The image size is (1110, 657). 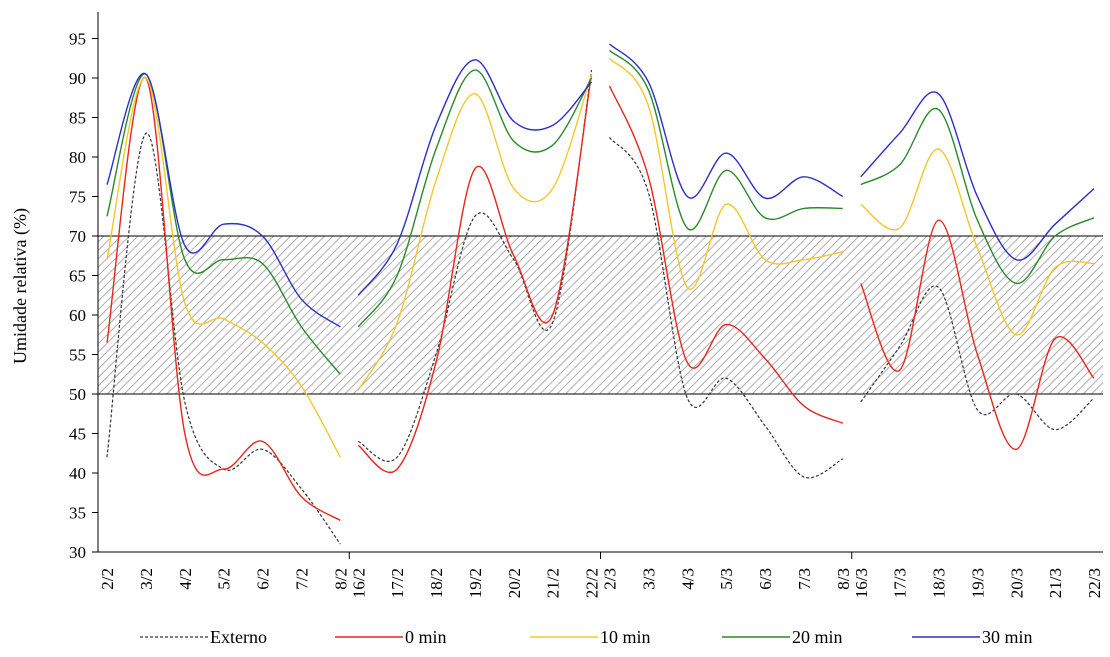 What do you see at coordinates (610, 579) in the screenshot?
I see `x-tick-label: 2/3` at bounding box center [610, 579].